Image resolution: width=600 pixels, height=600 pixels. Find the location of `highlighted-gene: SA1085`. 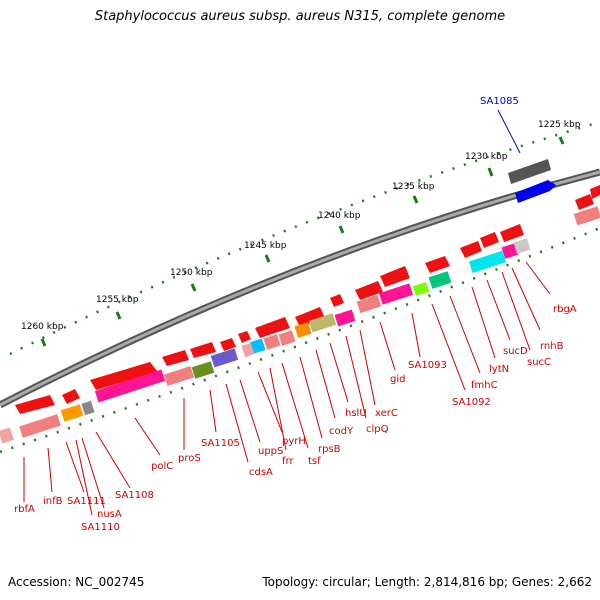

highlighted-gene: SA1085 is located at coordinates (518, 149).